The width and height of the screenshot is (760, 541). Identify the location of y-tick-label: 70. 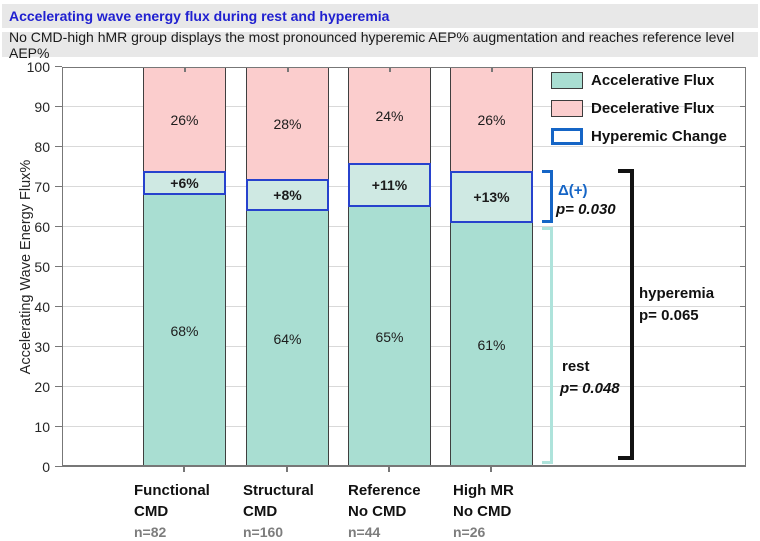
(42, 187).